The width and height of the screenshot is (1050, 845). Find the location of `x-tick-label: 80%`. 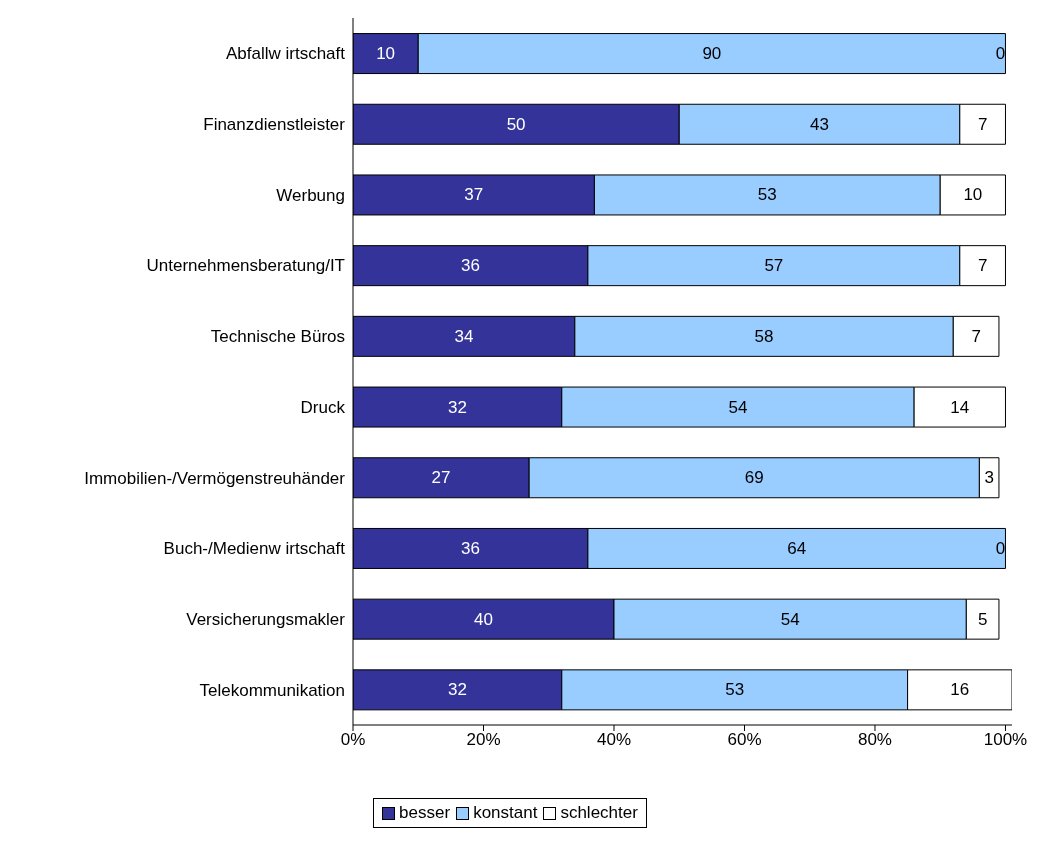

x-tick-label: 80% is located at coordinates (874, 740).